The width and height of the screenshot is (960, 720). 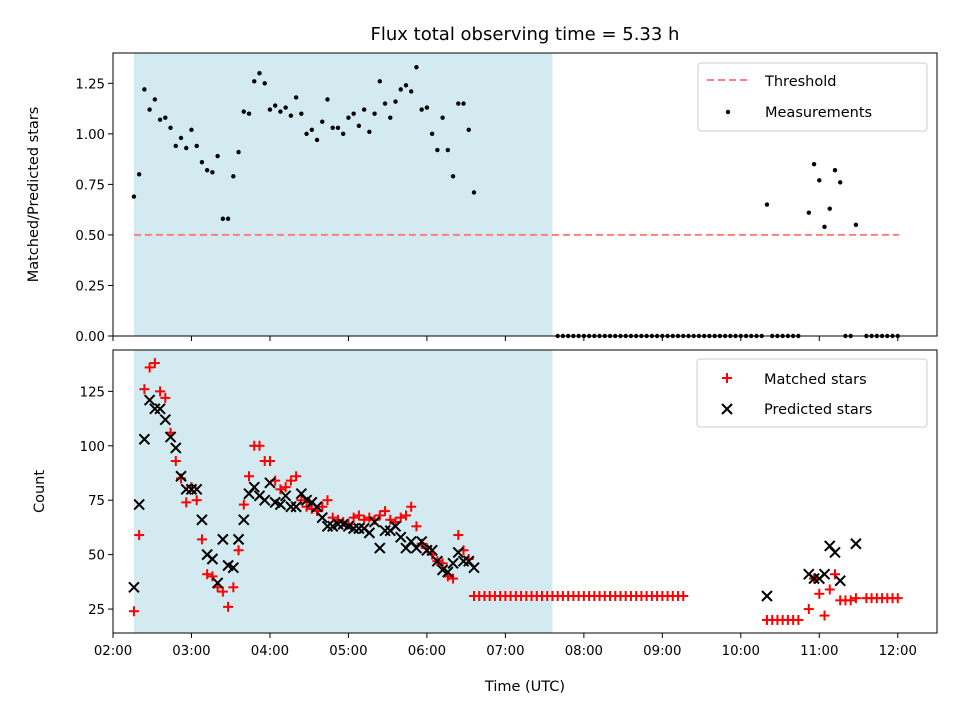 I want to click on legend-matched-marker, so click(x=727, y=378).